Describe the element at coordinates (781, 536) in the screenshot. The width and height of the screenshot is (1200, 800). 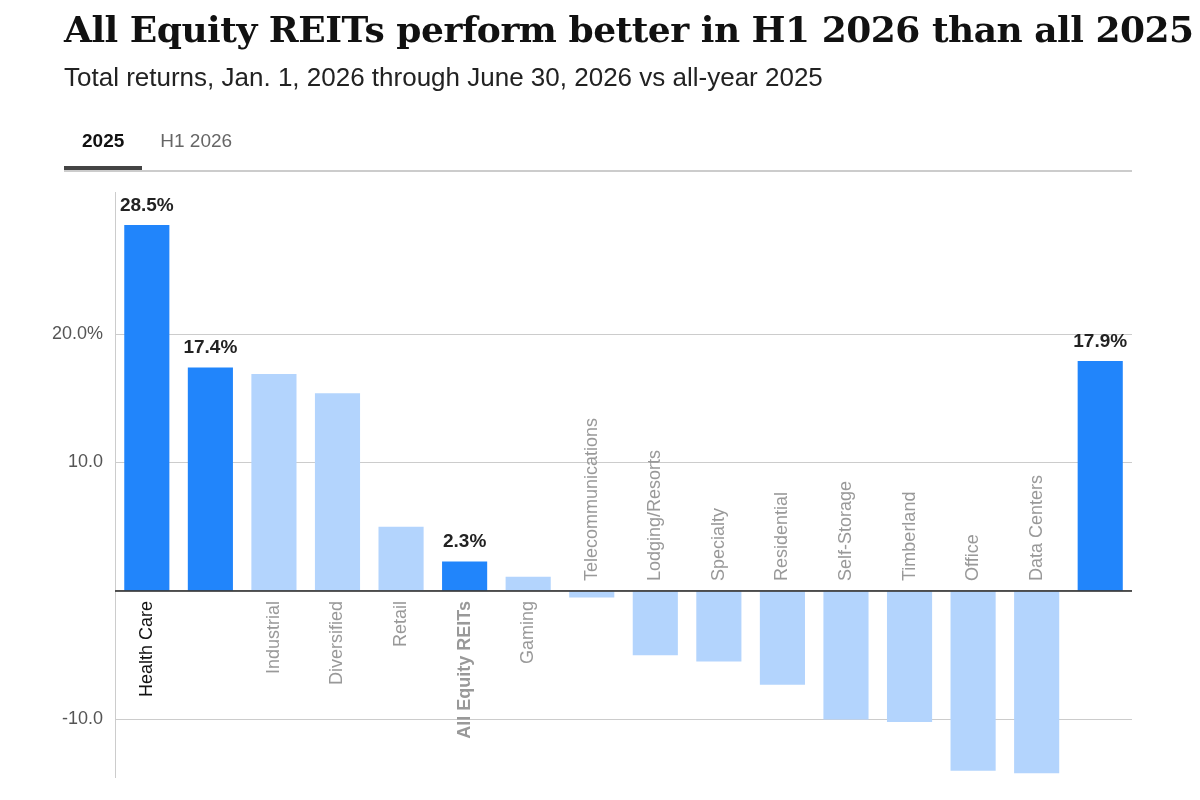
I see `x-tick-label: Residential` at that location.